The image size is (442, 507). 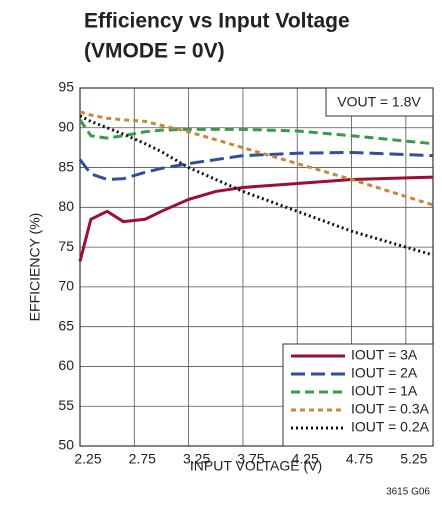 I want to click on y-tick-label: 60, so click(x=66, y=365).